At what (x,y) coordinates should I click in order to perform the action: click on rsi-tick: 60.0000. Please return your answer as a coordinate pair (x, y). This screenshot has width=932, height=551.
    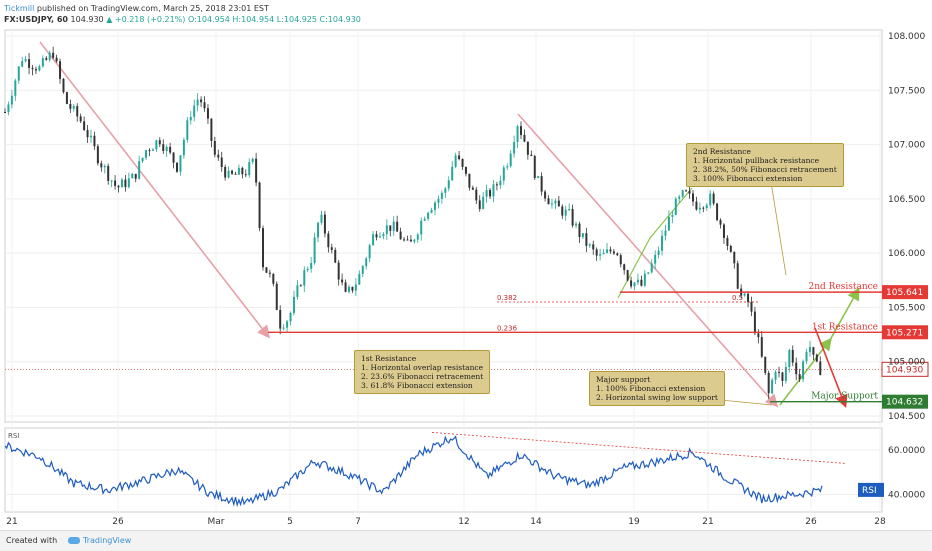
    Looking at the image, I should click on (906, 451).